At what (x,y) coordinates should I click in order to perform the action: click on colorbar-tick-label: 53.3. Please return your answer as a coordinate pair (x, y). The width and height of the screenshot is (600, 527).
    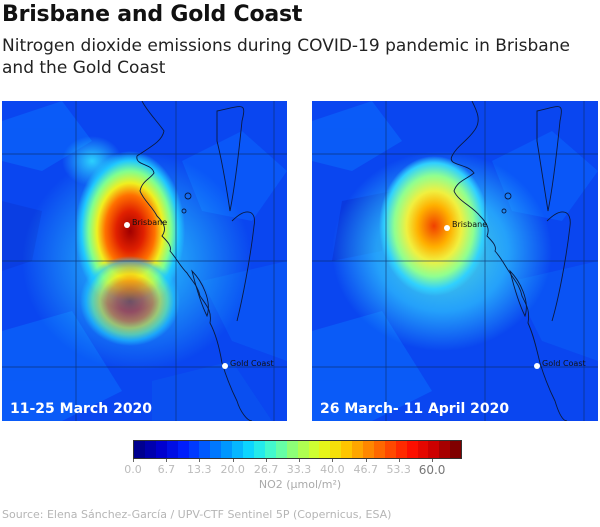
    Looking at the image, I should click on (398, 469).